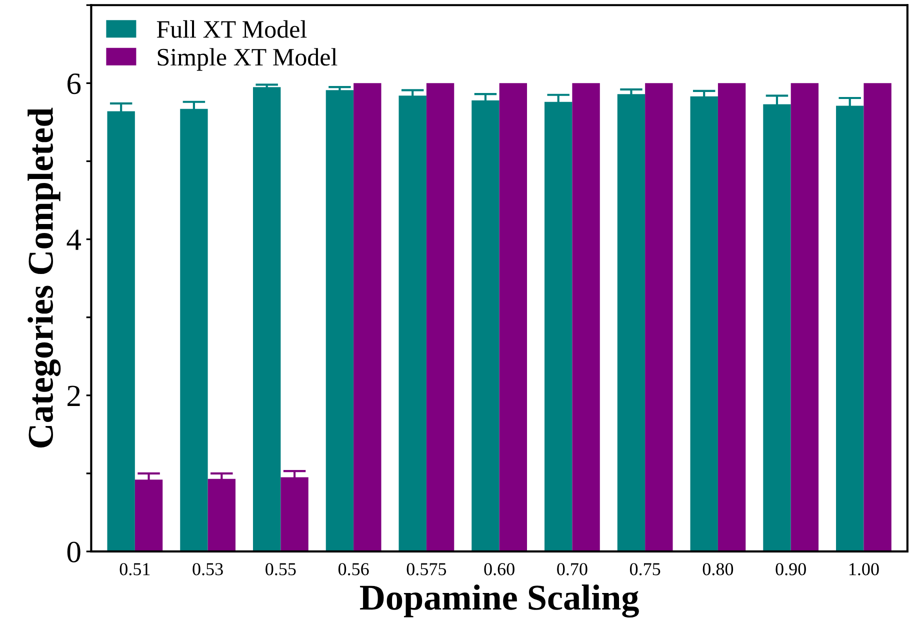 The height and width of the screenshot is (639, 912). Describe the element at coordinates (74, 396) in the screenshot. I see `y-tick-label: 2` at that location.